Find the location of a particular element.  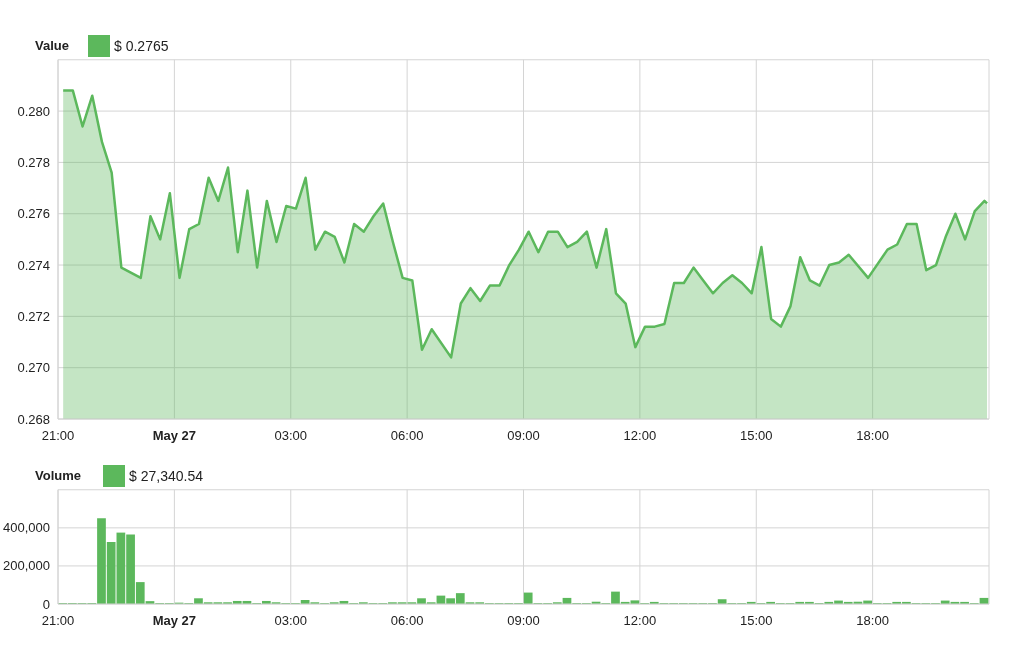

chart-title: Volume is located at coordinates (58, 476).